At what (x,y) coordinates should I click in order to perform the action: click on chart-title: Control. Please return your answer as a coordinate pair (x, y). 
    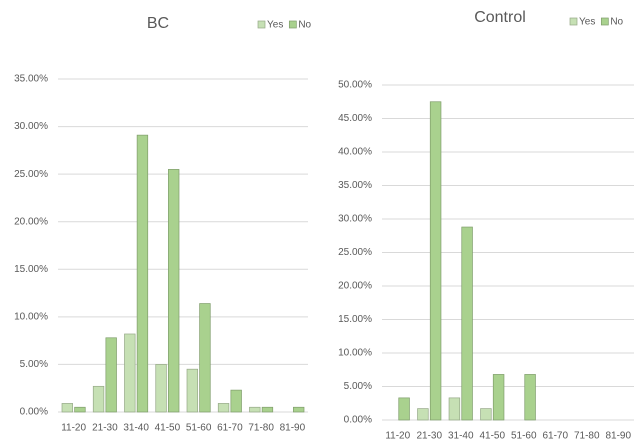
    Looking at the image, I should click on (500, 17).